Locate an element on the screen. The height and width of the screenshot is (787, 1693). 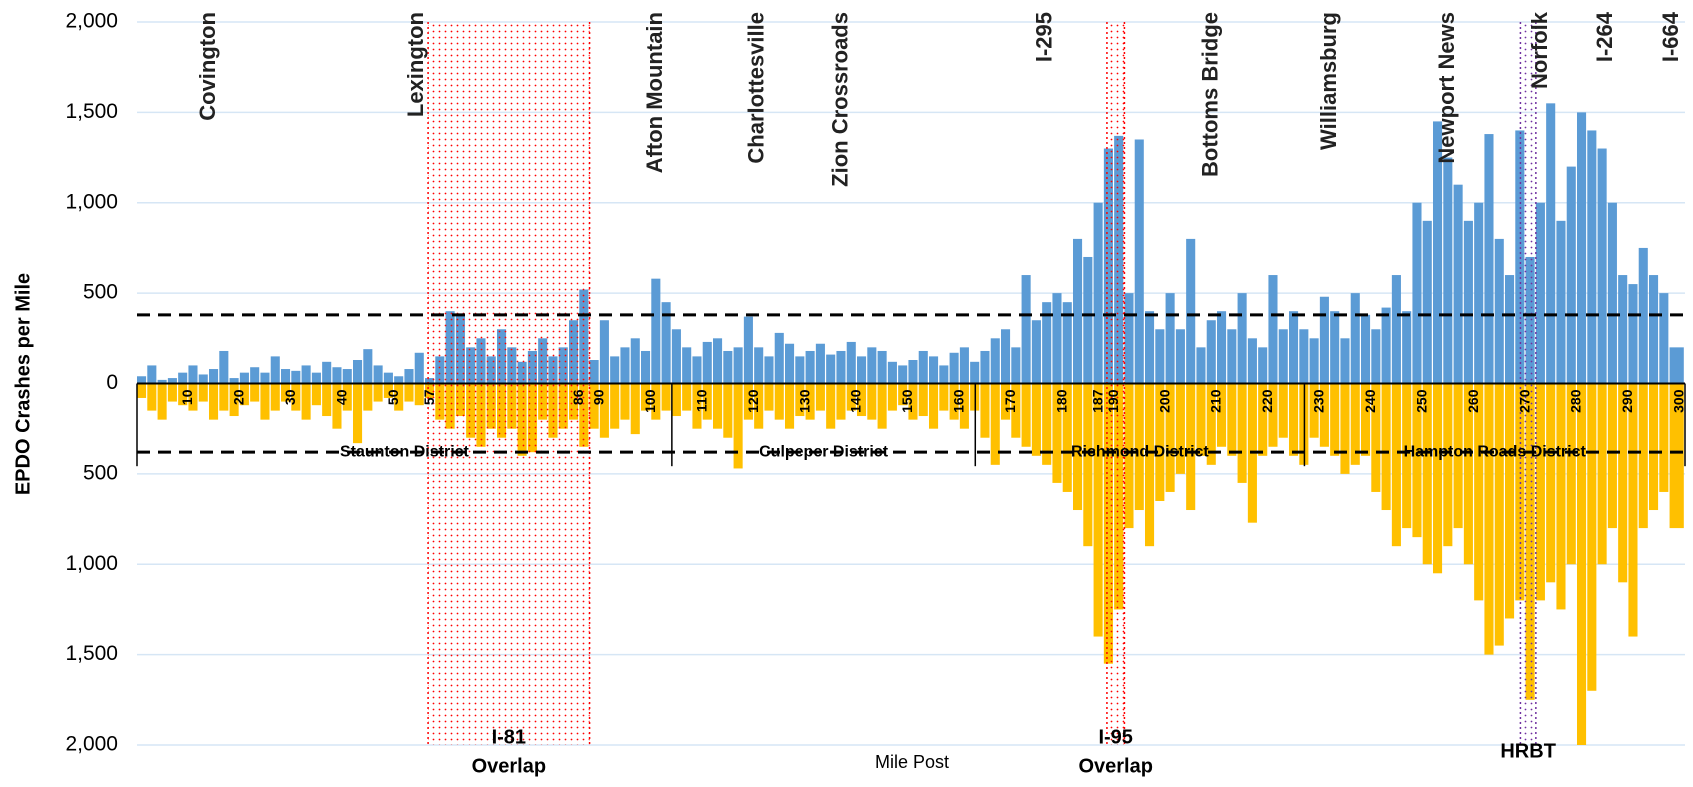
x-tick-label: 100 is located at coordinates (650, 401).